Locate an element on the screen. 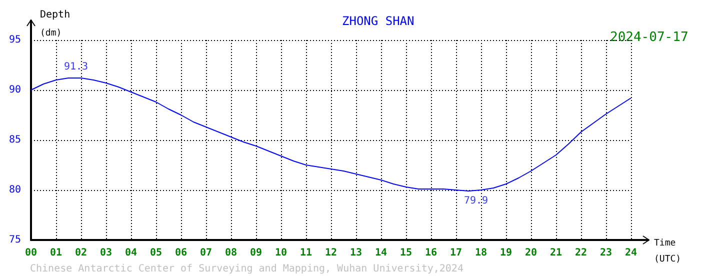 Image resolution: width=710 pixels, height=278 pixels. x-tick-label: 23 is located at coordinates (606, 253).